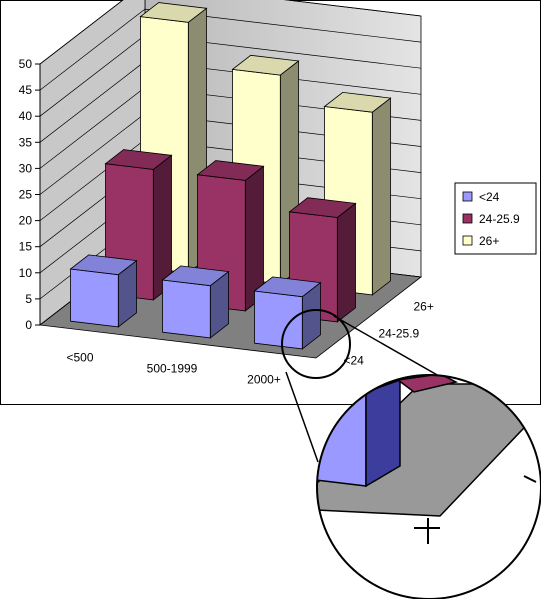  Describe the element at coordinates (28, 299) in the screenshot. I see `y-tick-label: 5` at that location.